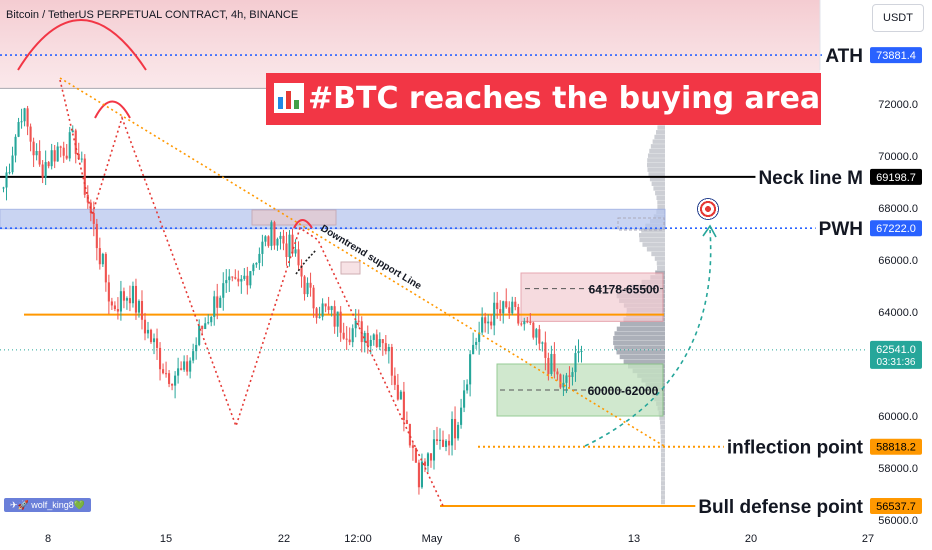  What do you see at coordinates (306, 262) in the screenshot?
I see `trend-marker` at bounding box center [306, 262].